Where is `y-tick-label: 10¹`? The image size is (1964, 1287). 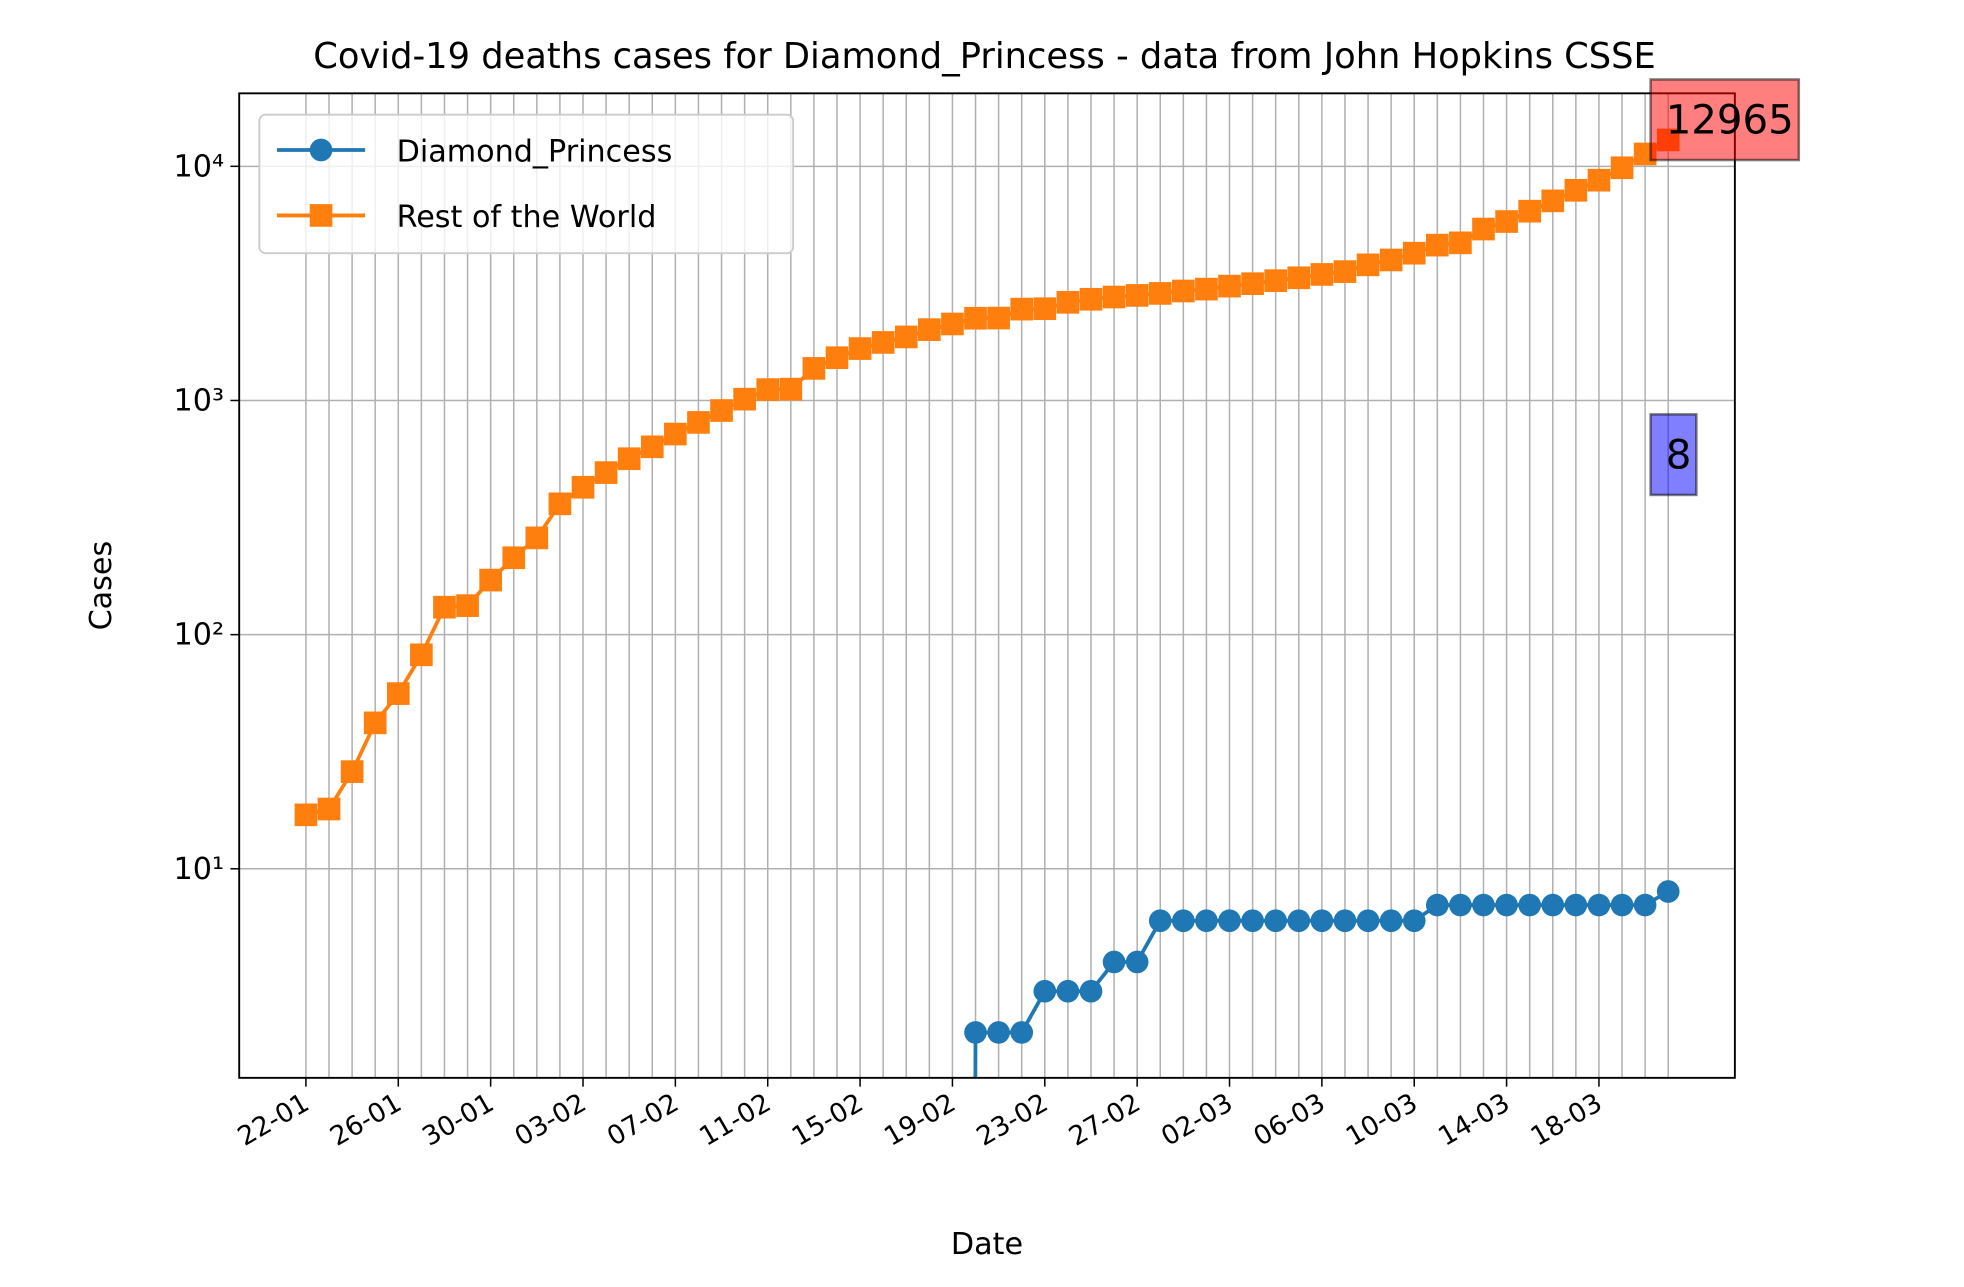 y-tick-label: 10¹ is located at coordinates (199, 869).